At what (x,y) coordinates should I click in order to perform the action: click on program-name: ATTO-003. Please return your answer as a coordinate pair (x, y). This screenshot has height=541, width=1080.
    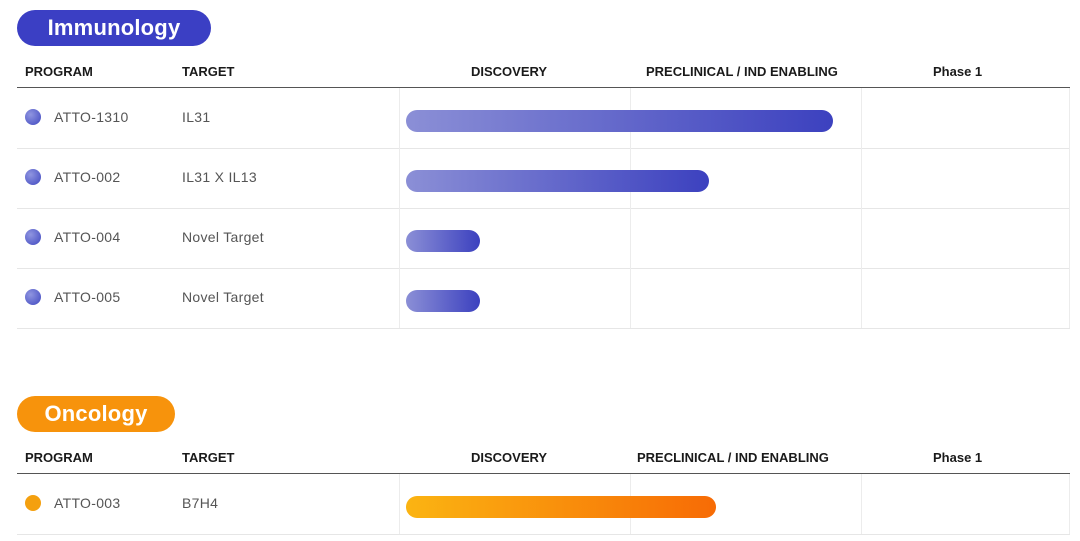
    Looking at the image, I should click on (87, 503).